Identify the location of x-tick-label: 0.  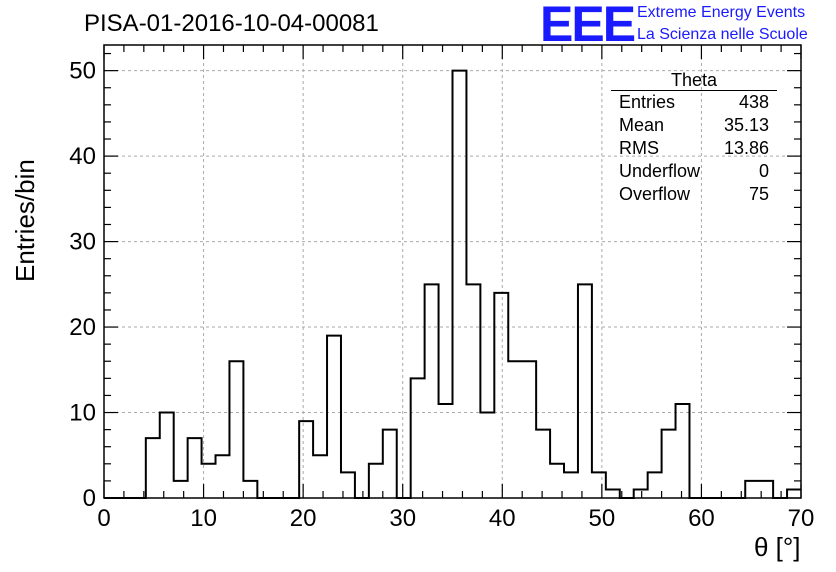
(103, 518).